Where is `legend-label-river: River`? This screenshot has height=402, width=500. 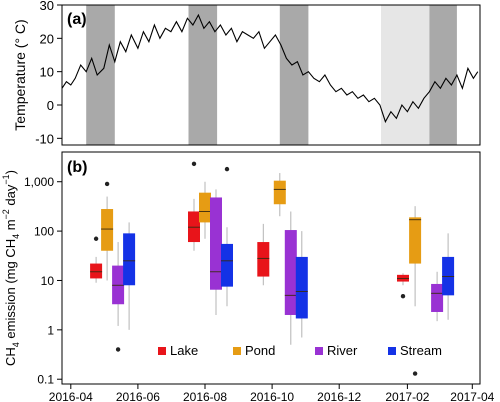 legend-label-river: River is located at coordinates (342, 350).